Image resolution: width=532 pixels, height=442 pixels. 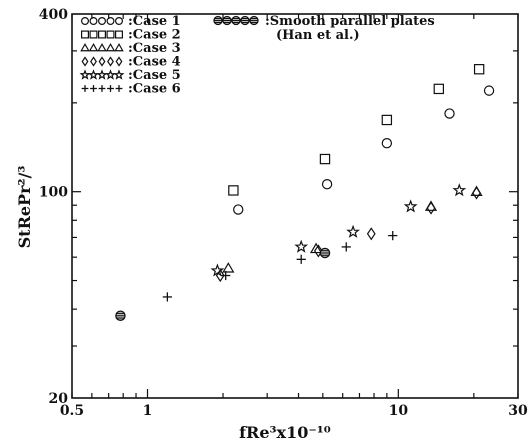 What do you see at coordinates (518, 411) in the screenshot?
I see `x-tick-label: 30` at bounding box center [518, 411].